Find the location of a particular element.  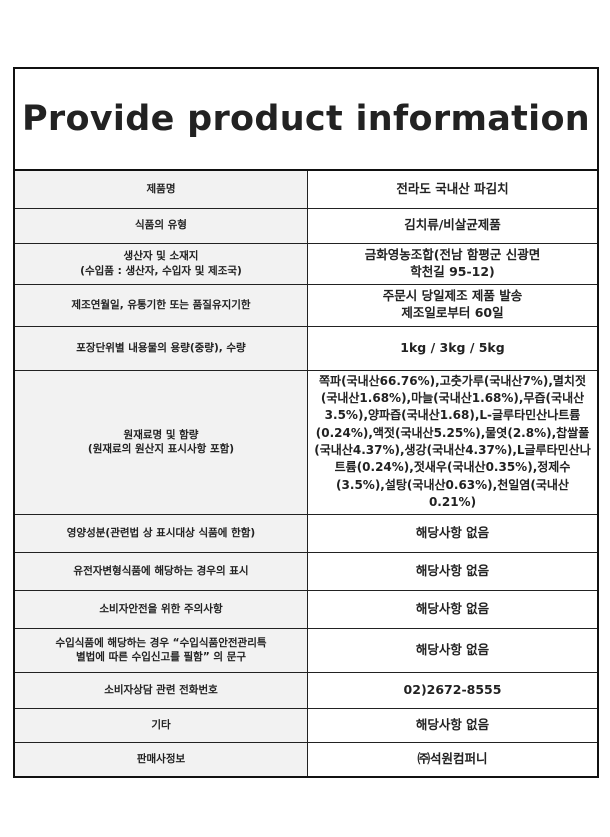

table-row: 제품명 전라도 국내산 파김치 is located at coordinates (306, 190).